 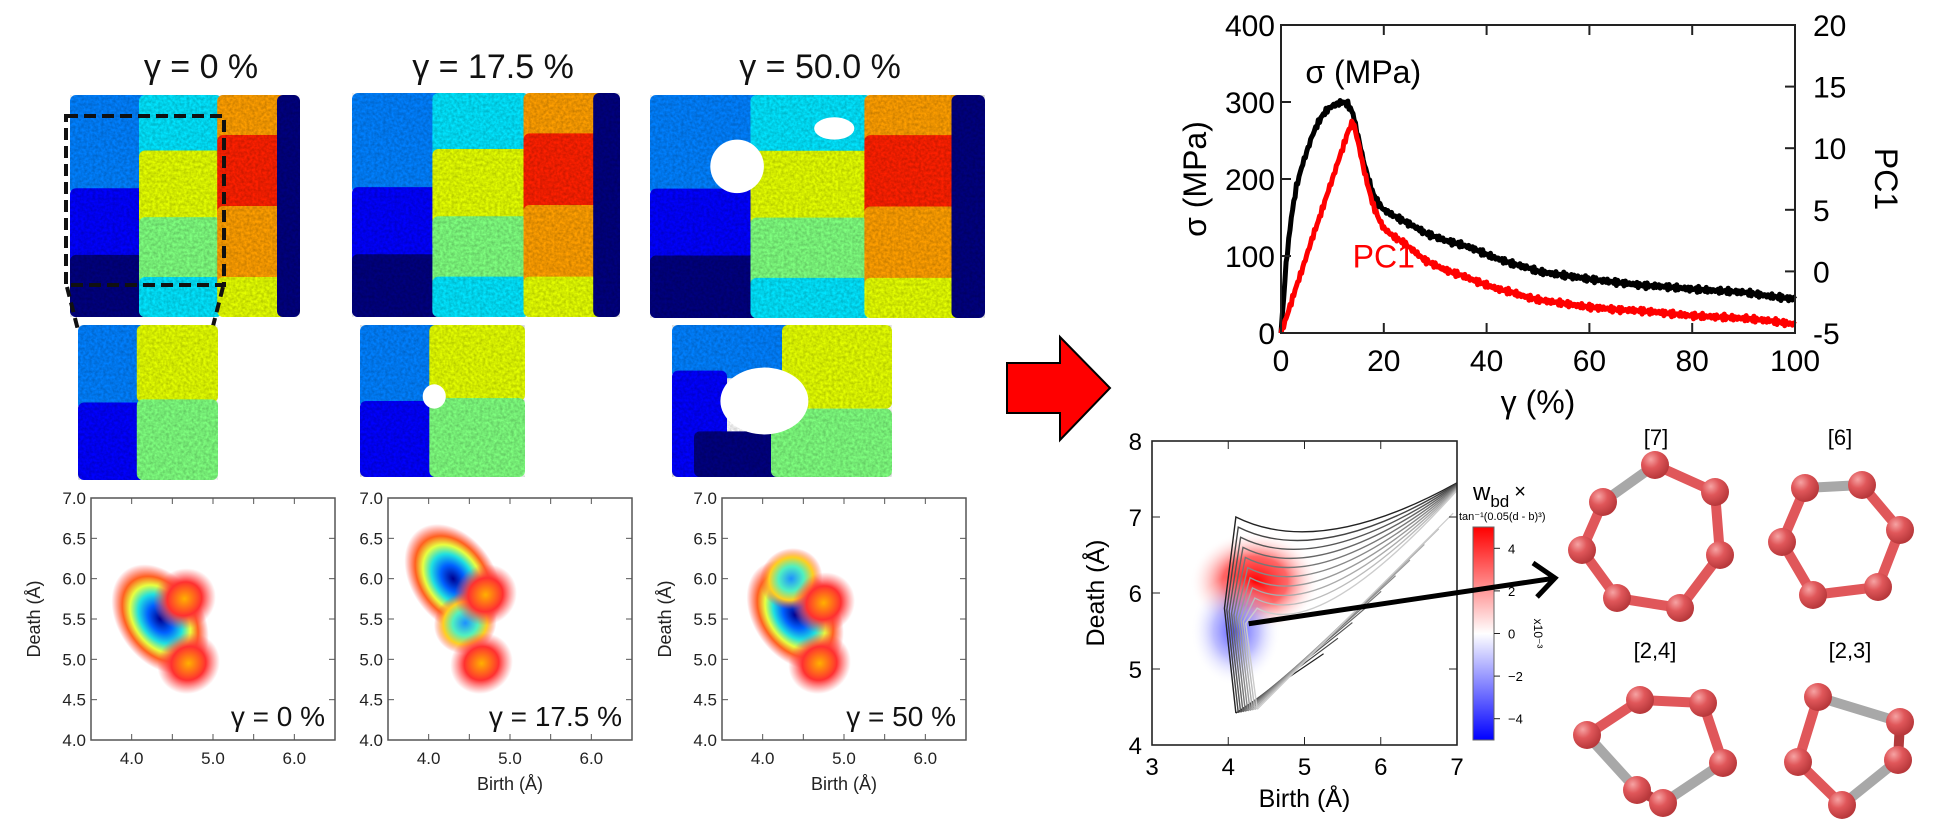 I want to click on x-tick-label: 100, so click(x=1795, y=361).